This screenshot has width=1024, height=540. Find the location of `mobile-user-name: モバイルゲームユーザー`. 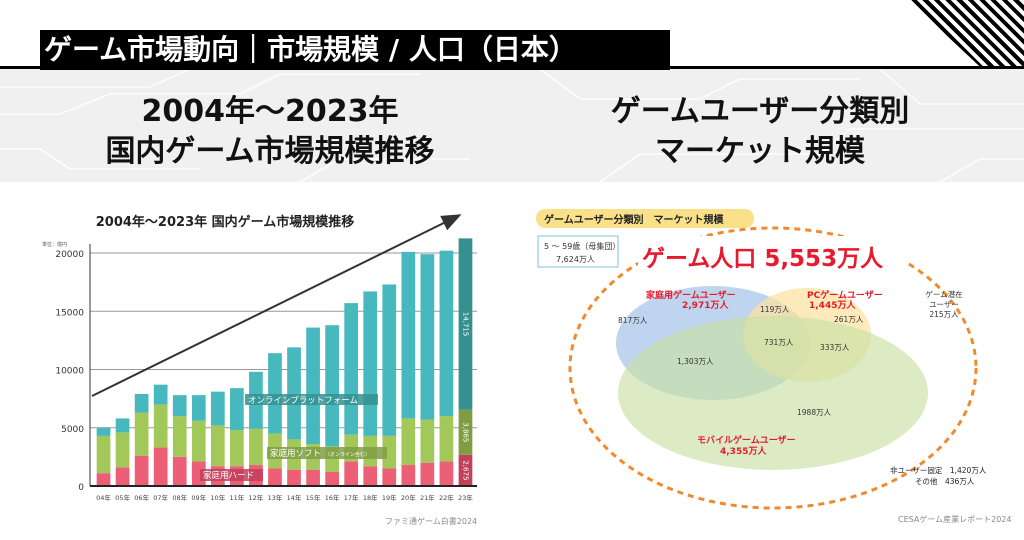

mobile-user-name: モバイルゲームユーザー is located at coordinates (746, 440).